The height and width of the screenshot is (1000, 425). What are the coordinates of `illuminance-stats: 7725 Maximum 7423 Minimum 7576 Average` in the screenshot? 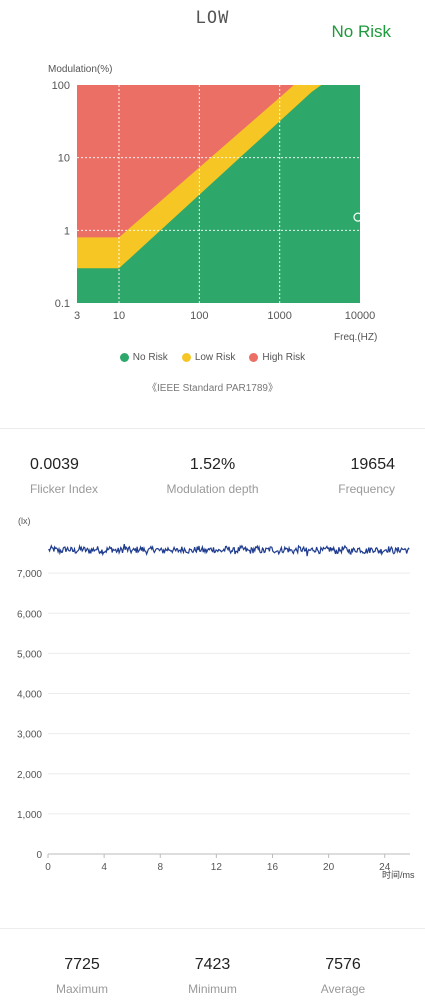 It's located at (212, 976).